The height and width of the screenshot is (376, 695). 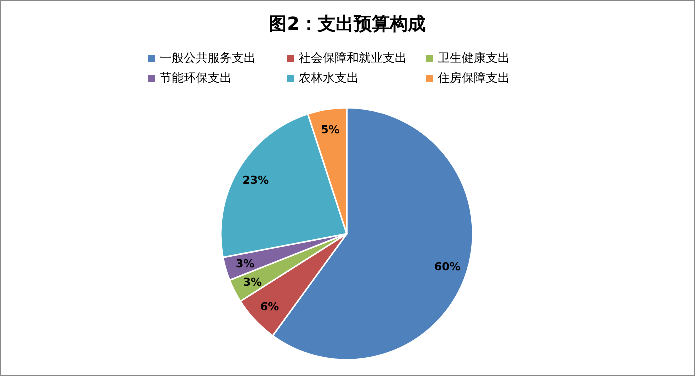 I want to click on data-label: 60%, so click(x=447, y=267).